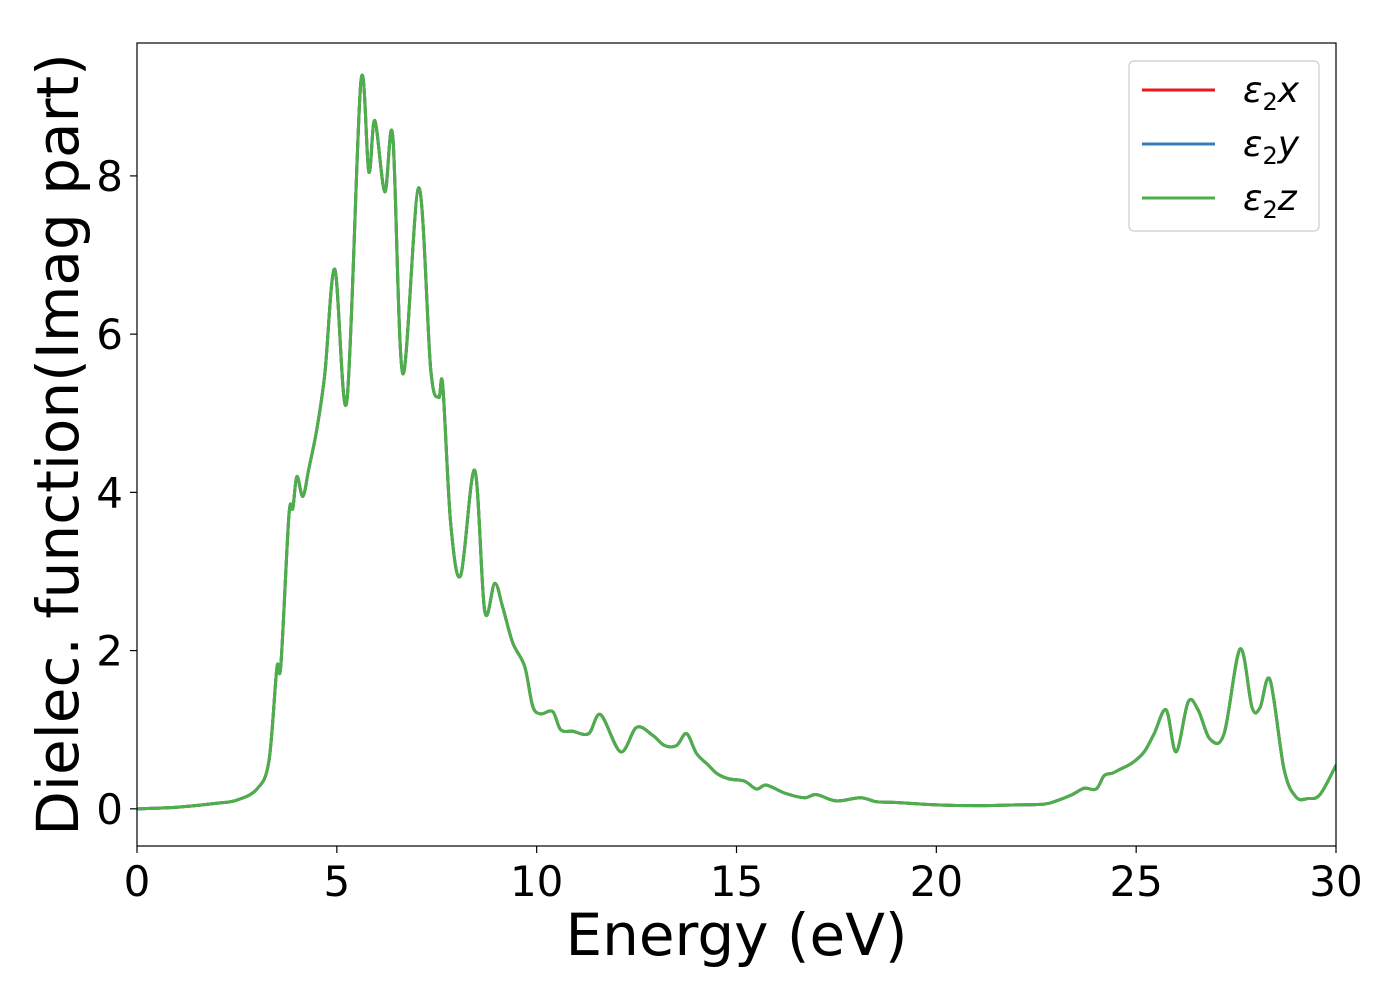  I want to click on legend-box, so click(1224, 146).